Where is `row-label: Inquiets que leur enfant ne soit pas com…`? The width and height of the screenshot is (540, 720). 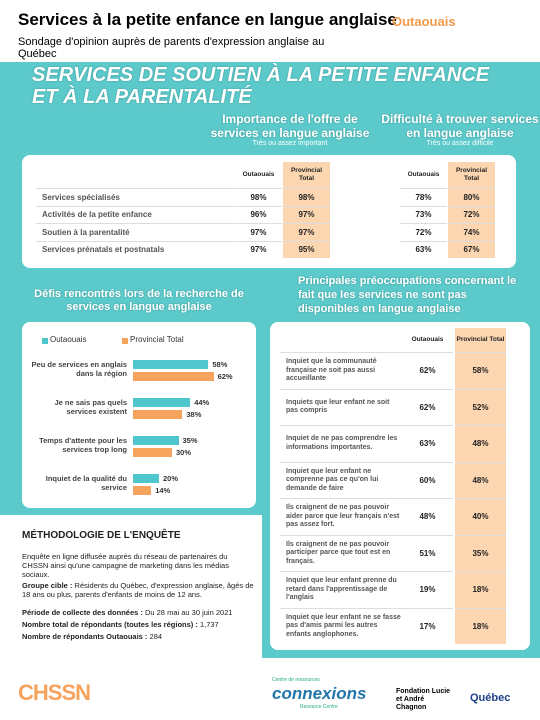 row-label: Inquiets que leur enfant ne soit pas com… is located at coordinates (341, 407).